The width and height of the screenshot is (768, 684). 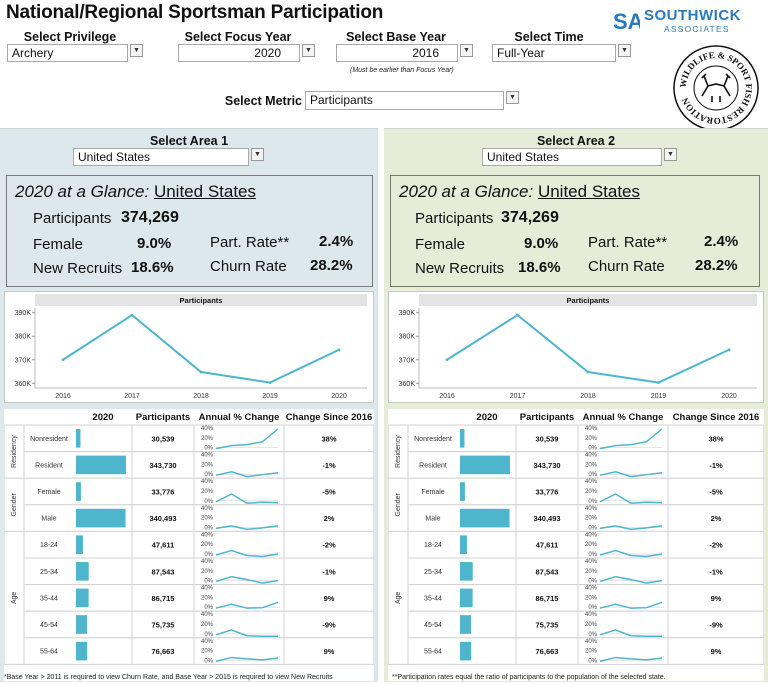 I want to click on area-1-dropdown-icon: ▼, so click(x=257, y=154).